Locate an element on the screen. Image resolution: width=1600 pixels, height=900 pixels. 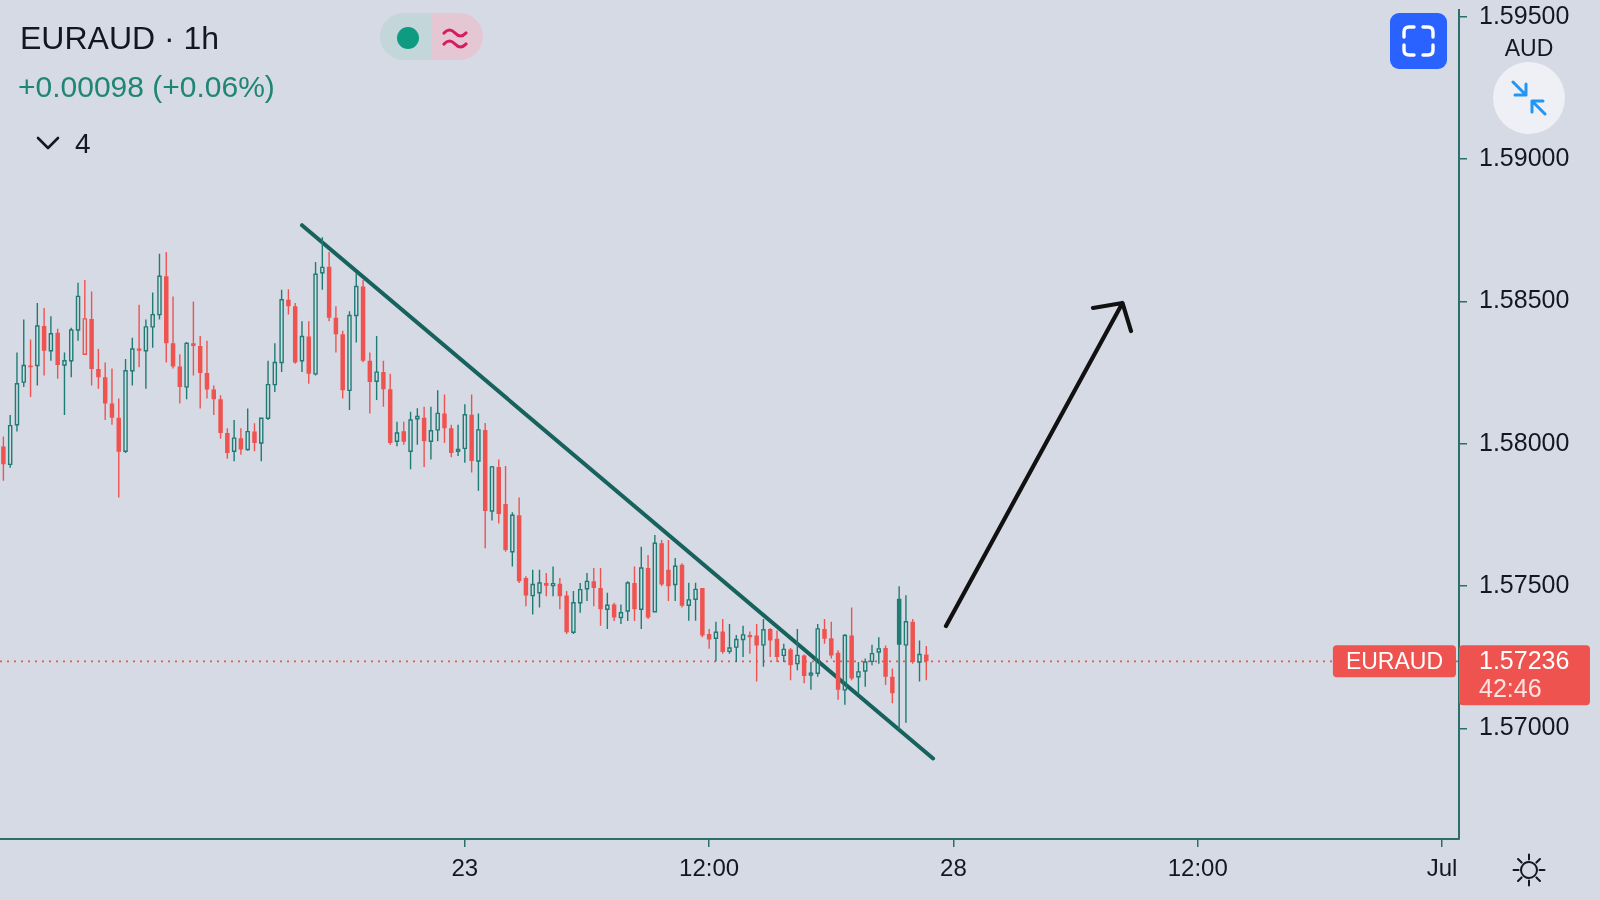
y-tick-label: 1.57500 is located at coordinates (1524, 584).